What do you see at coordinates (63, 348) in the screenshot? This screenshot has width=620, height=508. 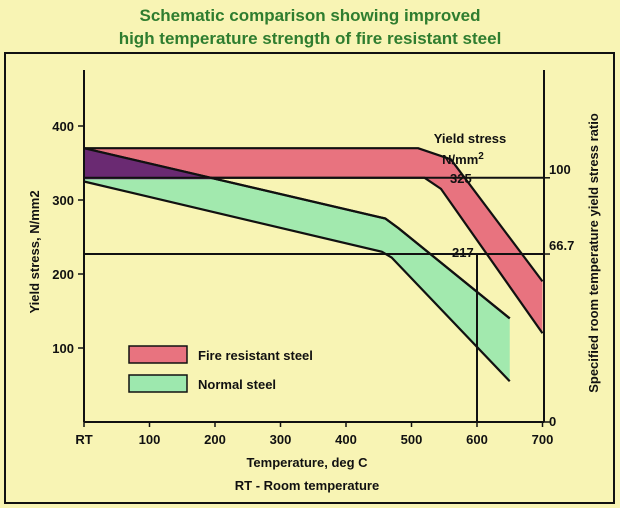 I see `y-tick-100: 100` at bounding box center [63, 348].